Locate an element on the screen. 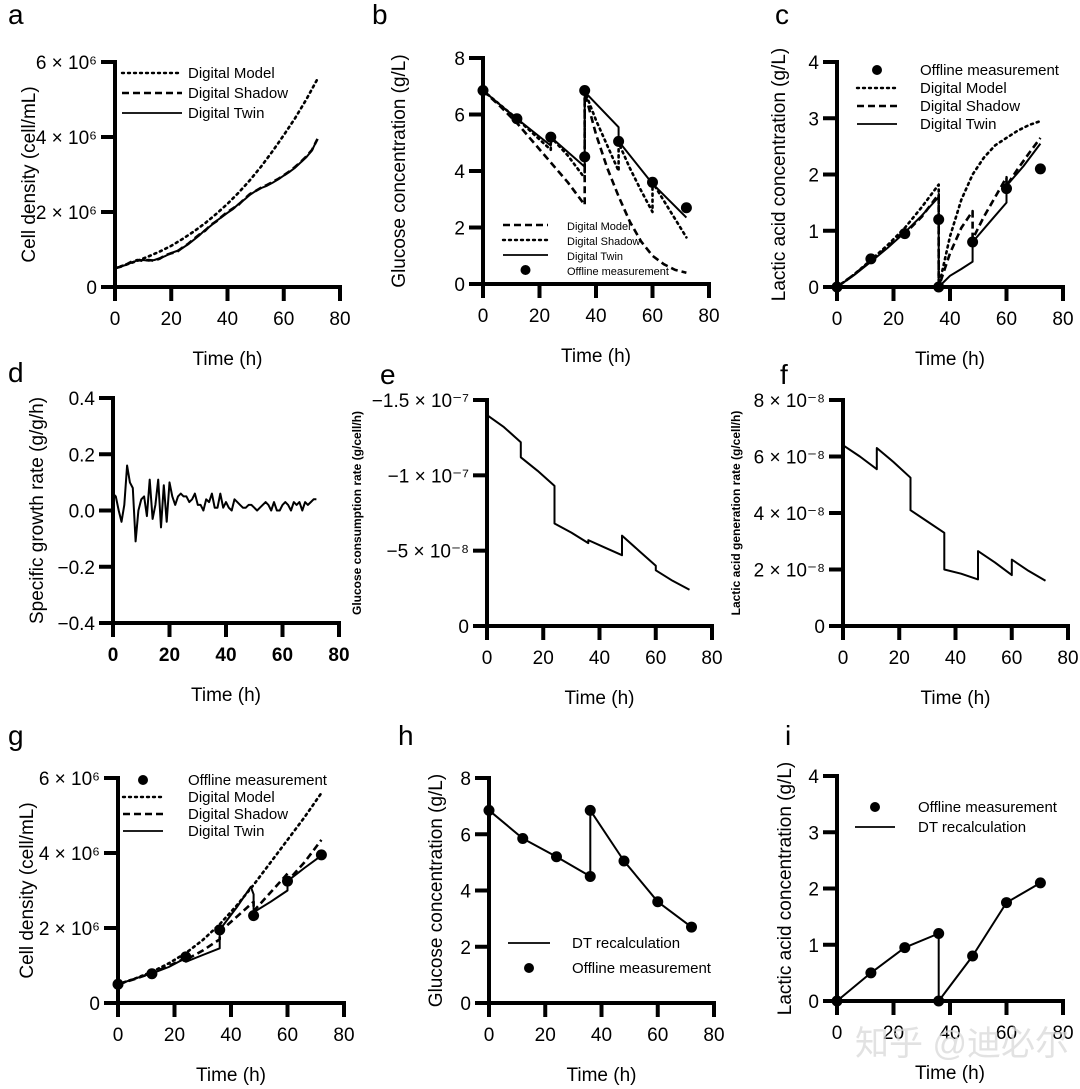  series-line-glucose-consumption-rate is located at coordinates (588, 502).